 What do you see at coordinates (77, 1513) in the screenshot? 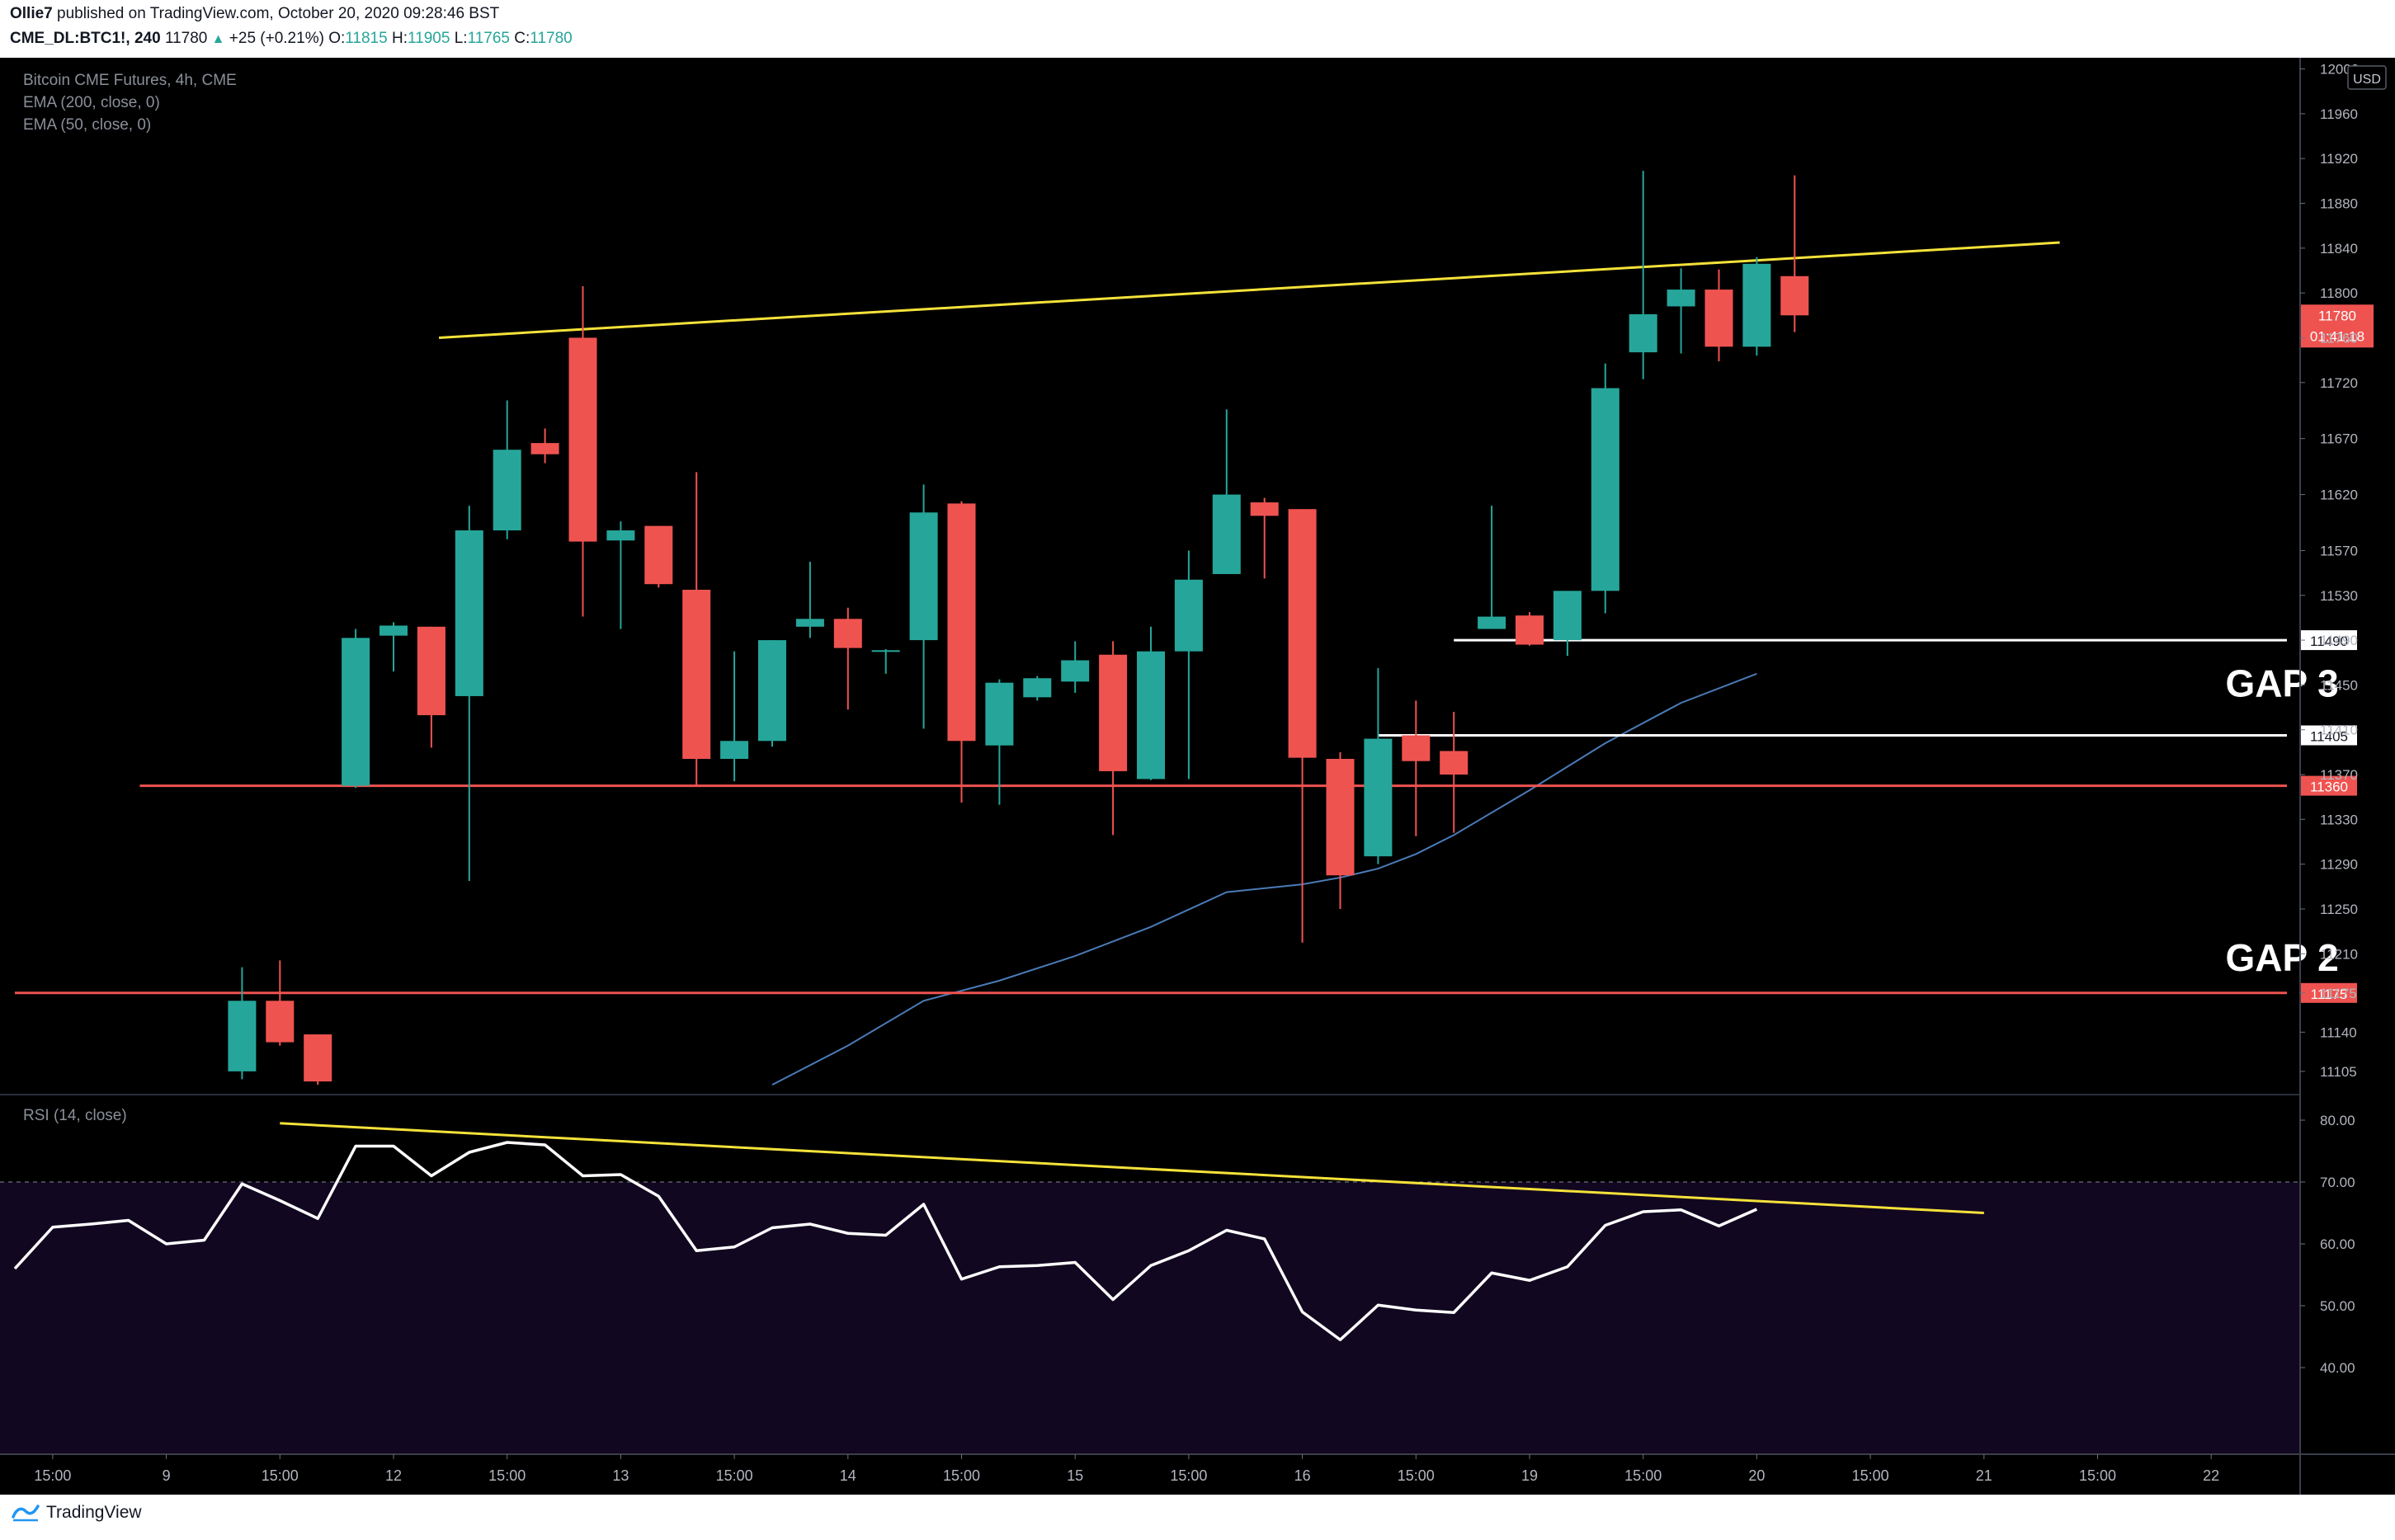
I see `tradingview-brand: TradingView` at bounding box center [77, 1513].